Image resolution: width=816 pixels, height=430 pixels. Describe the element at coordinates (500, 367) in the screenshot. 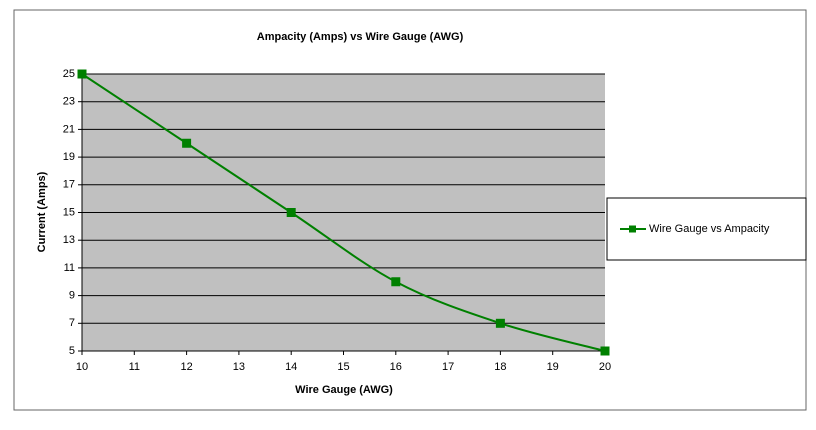

I see `x-tick-label: 18` at that location.